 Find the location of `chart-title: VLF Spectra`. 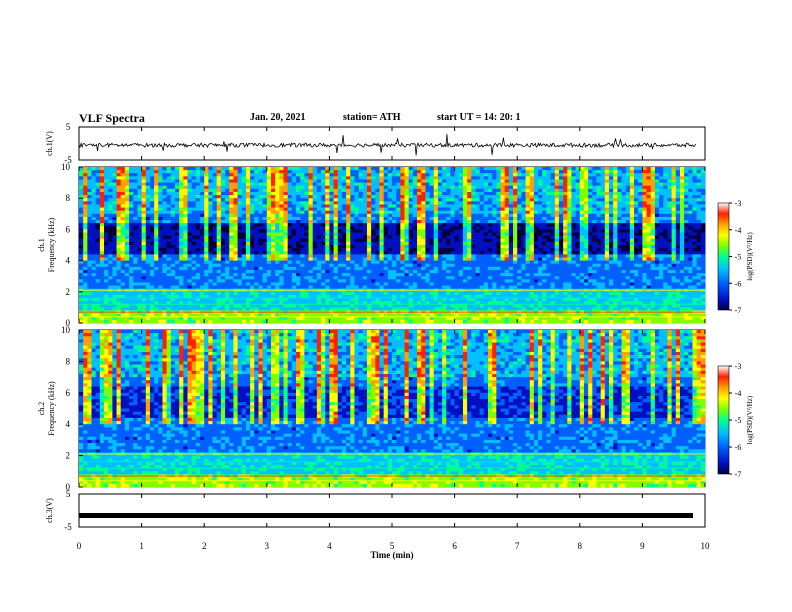

chart-title: VLF Spectra is located at coordinates (112, 118).